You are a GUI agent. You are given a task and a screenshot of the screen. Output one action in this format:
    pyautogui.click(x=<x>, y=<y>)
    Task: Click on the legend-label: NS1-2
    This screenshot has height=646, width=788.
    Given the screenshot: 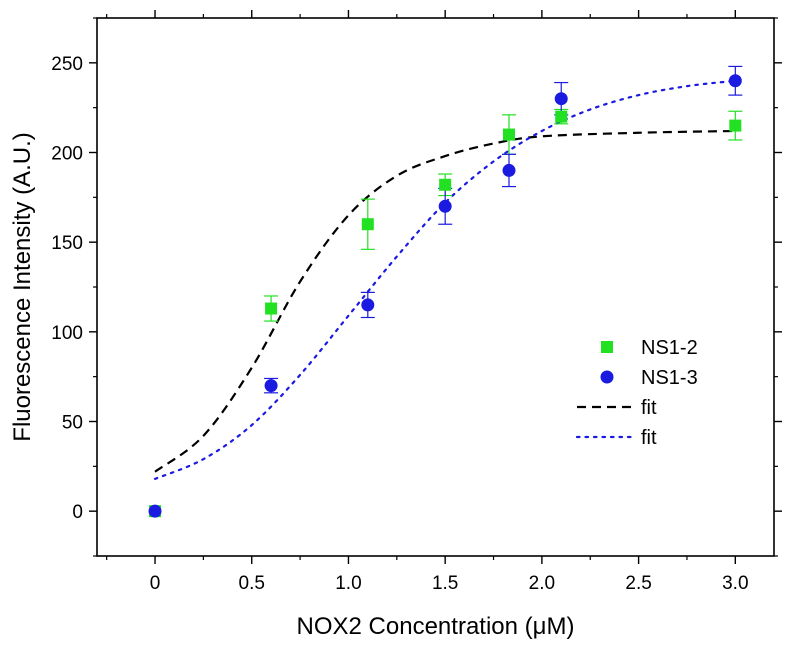 What is the action you would take?
    pyautogui.click(x=669, y=348)
    